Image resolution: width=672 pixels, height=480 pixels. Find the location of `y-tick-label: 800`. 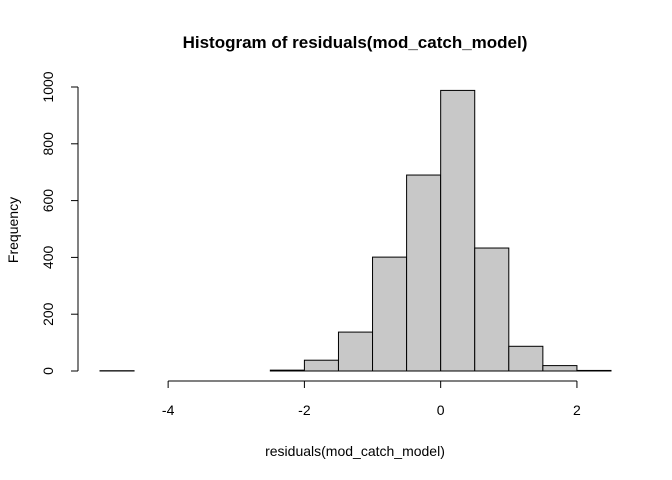

y-tick-label: 800 is located at coordinates (48, 144).